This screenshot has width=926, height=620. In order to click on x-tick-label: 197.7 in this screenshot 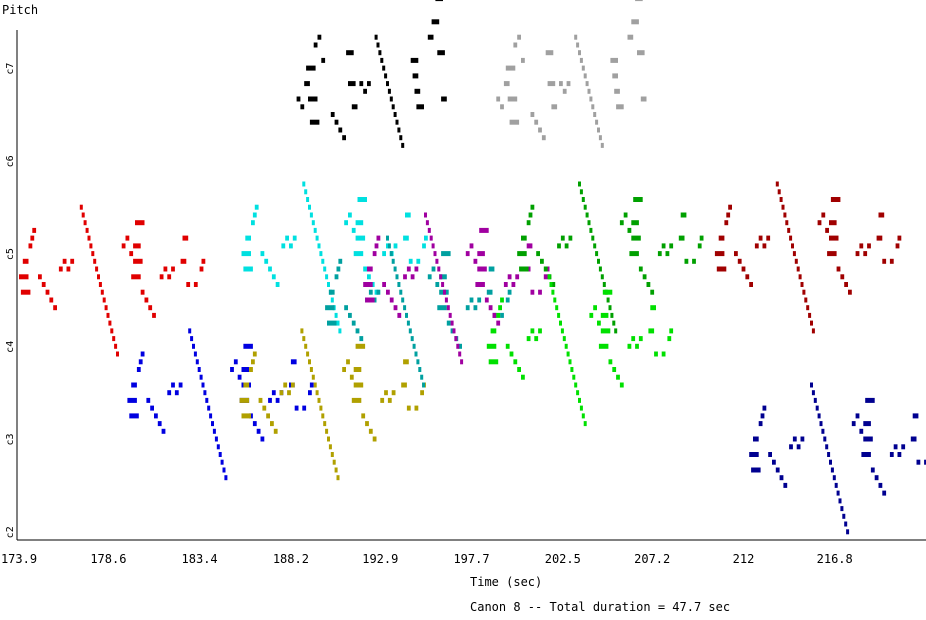, I will do `click(471, 559)`.